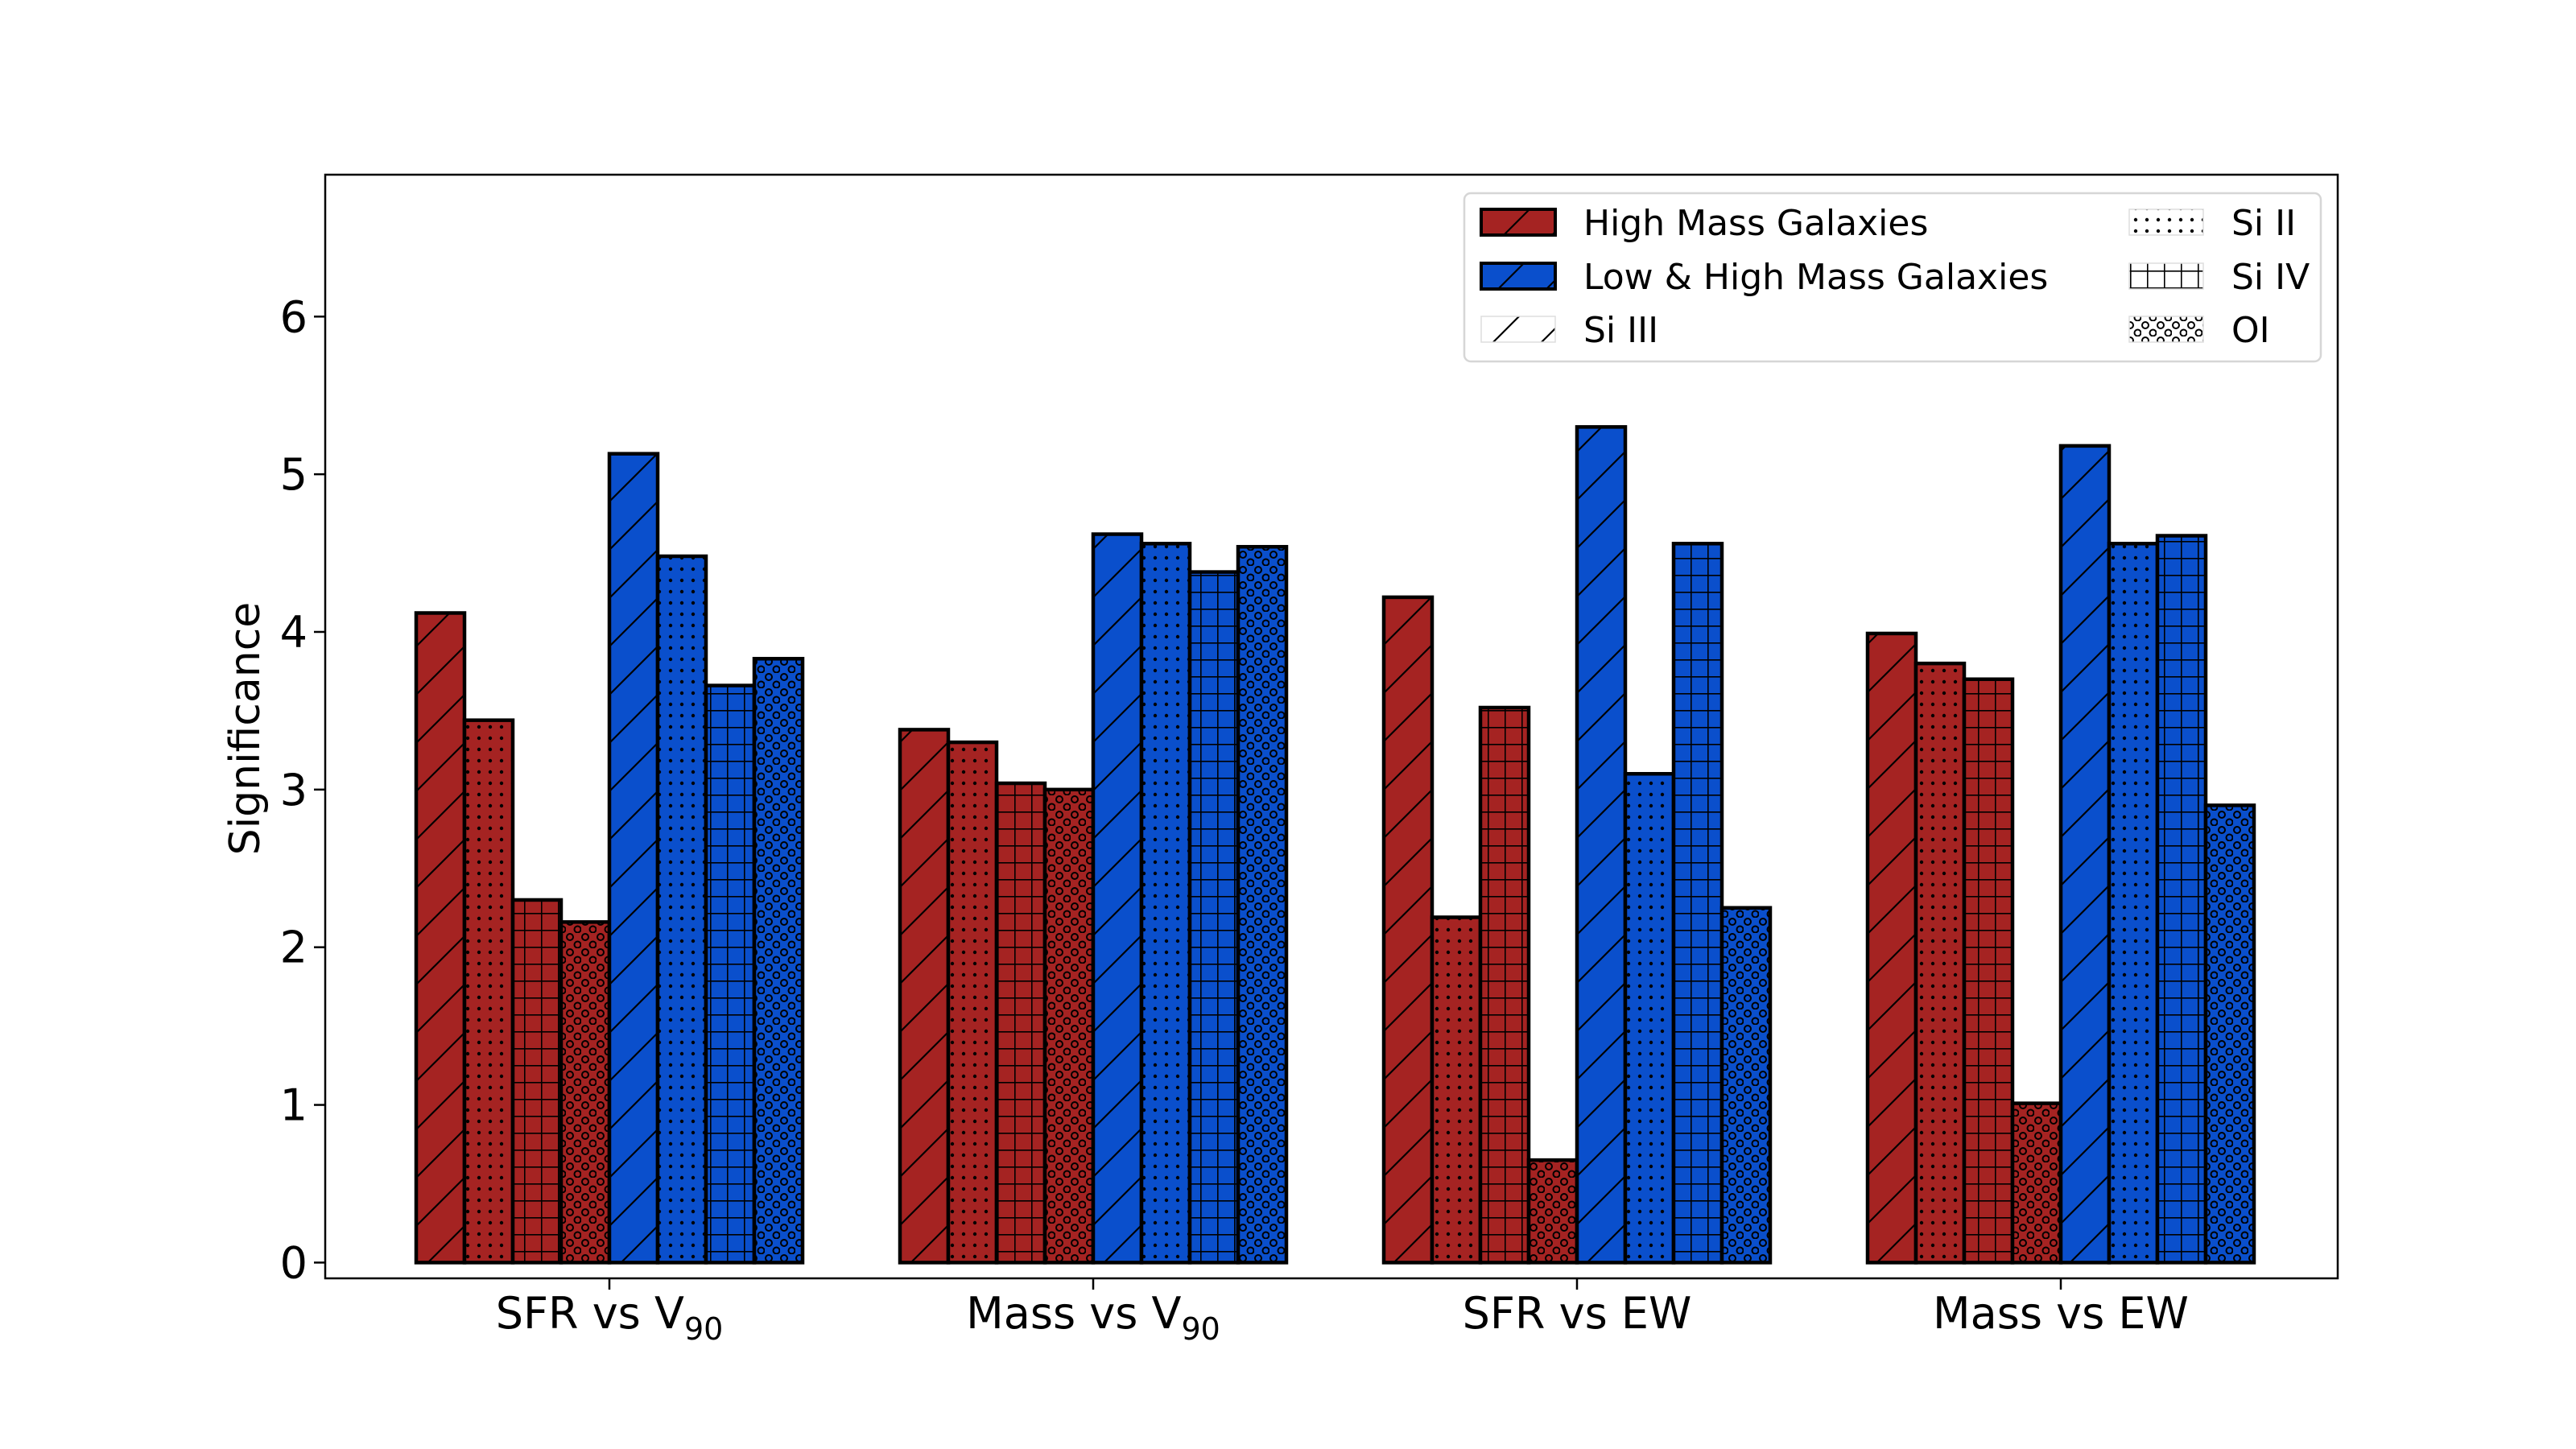 The image size is (2576, 1449). I want to click on bar-high-mass-galaxies-oi-sfr-vs-ew, so click(1552, 1211).